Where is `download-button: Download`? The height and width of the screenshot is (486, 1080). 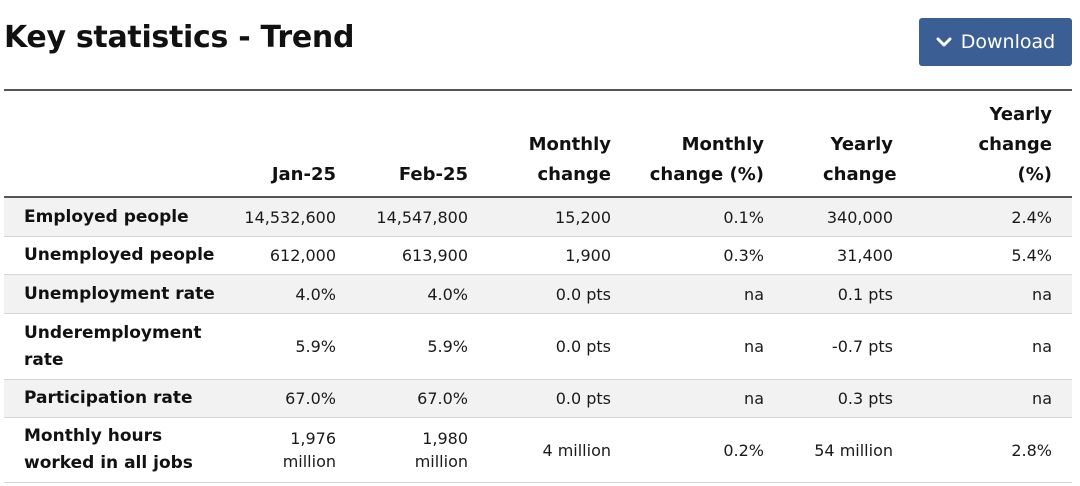 download-button: Download is located at coordinates (995, 42).